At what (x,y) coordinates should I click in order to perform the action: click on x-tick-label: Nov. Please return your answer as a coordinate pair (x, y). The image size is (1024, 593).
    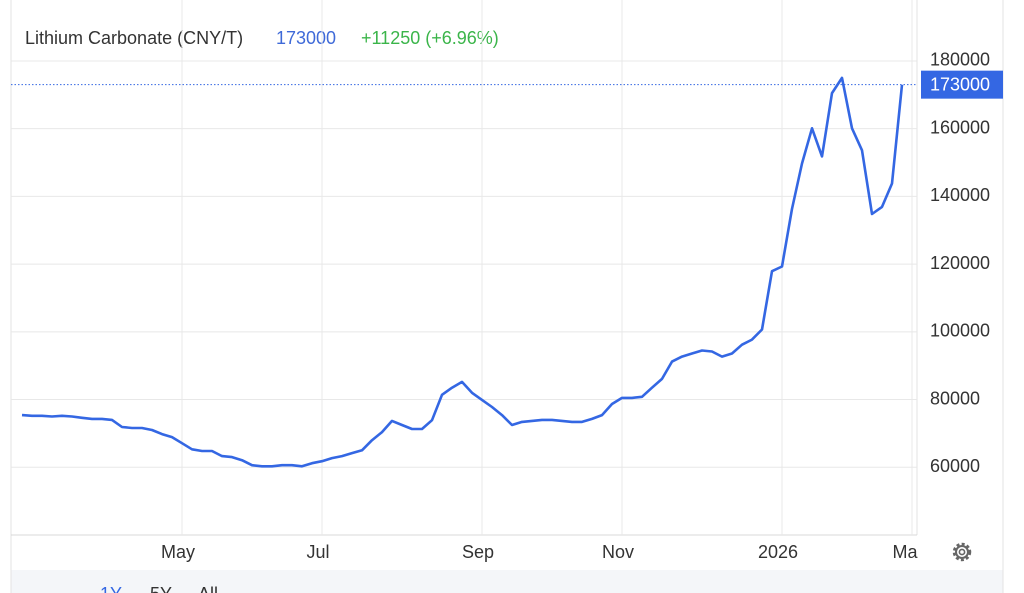
    Looking at the image, I should click on (618, 552).